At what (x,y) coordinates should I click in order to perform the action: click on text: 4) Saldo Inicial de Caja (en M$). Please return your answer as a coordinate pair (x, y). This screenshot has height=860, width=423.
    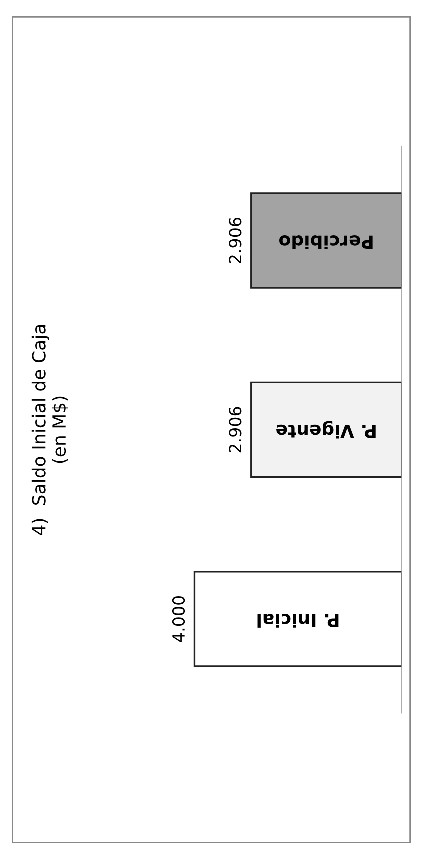
    Looking at the image, I should click on (50, 430).